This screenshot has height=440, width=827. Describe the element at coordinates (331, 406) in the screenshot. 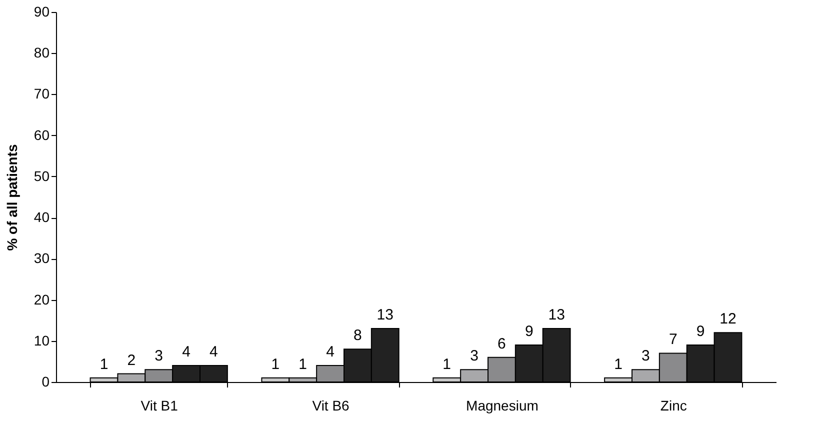

I see `x-tick-label: Vit B6` at that location.